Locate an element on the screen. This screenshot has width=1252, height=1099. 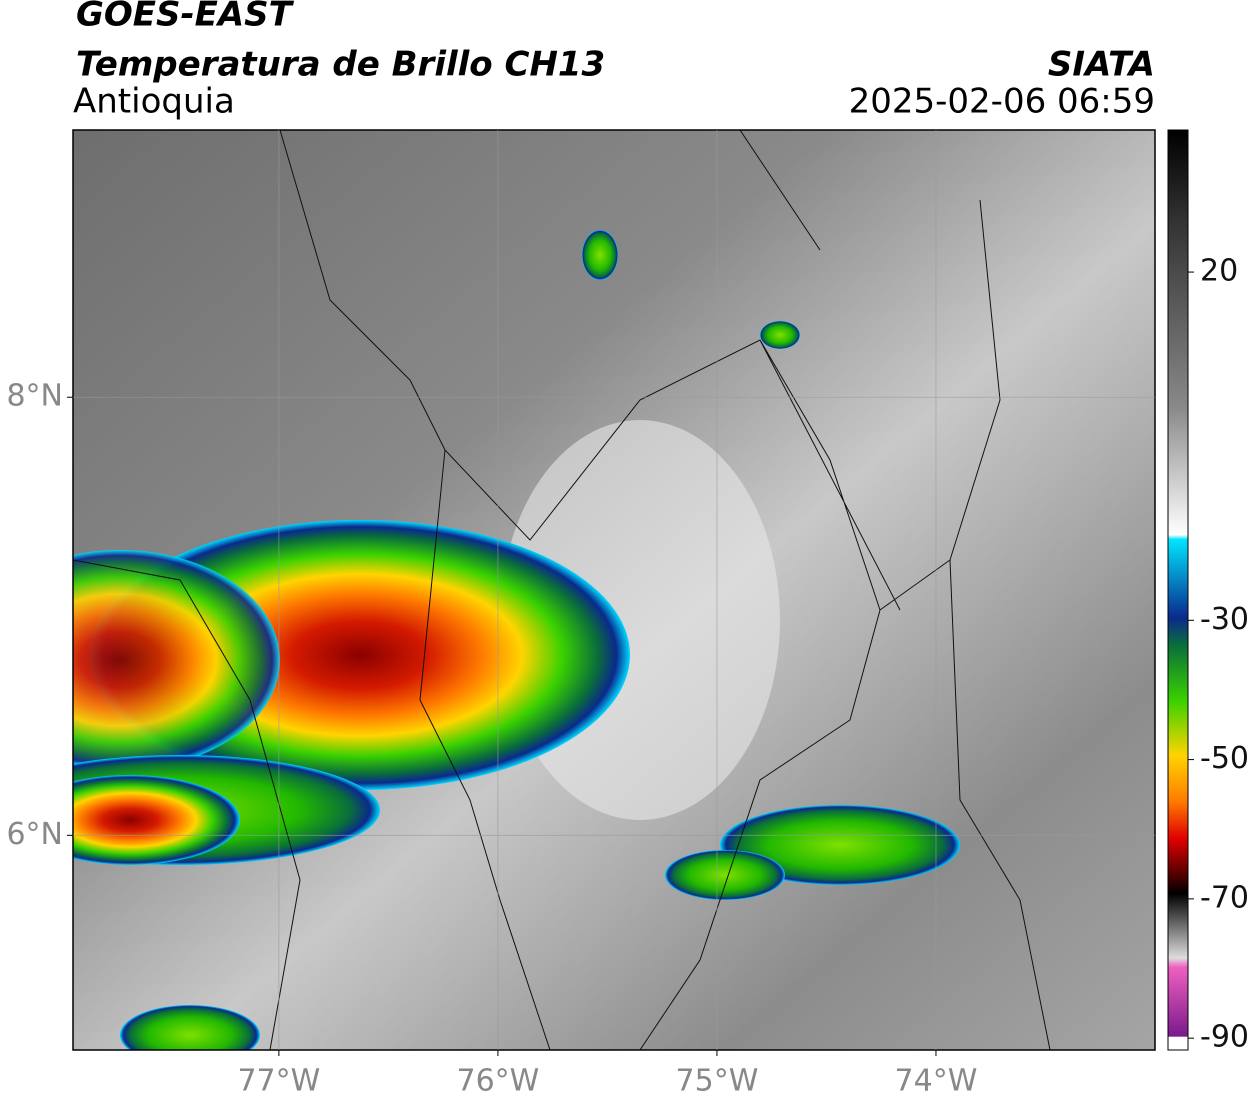
x-tick-label: 77°W is located at coordinates (278, 1081).